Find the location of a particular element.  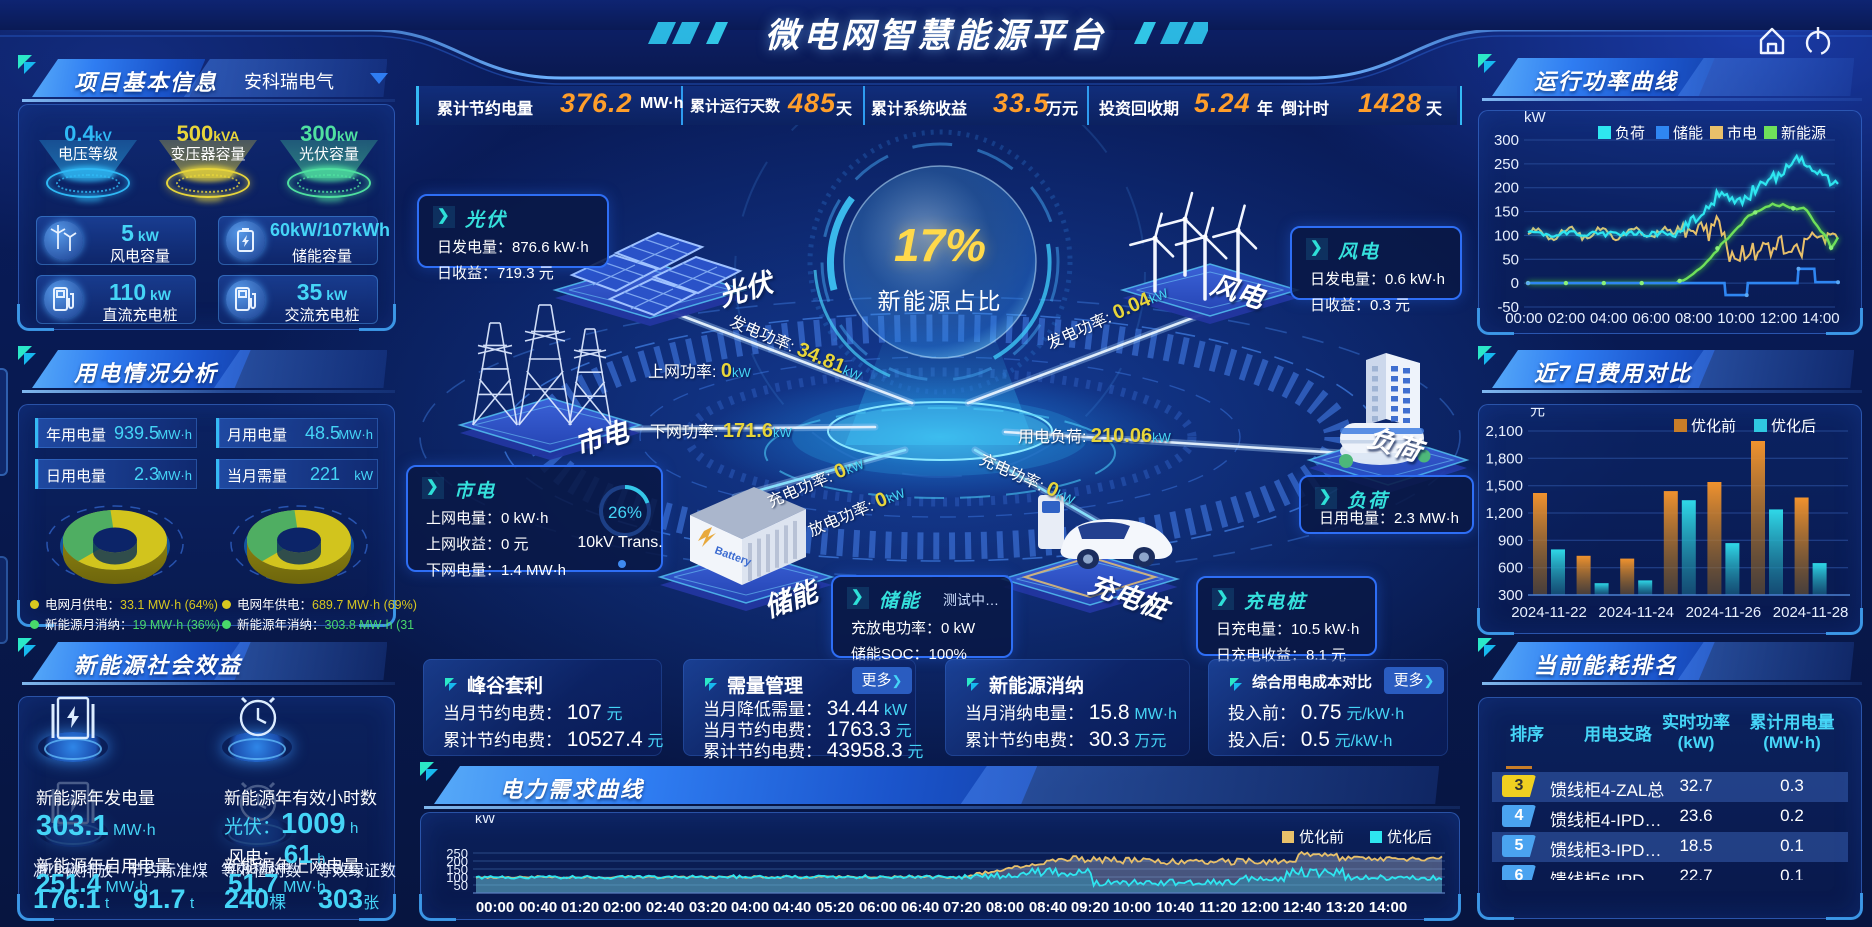

svg-text: 1,200 is located at coordinates (1504, 513).